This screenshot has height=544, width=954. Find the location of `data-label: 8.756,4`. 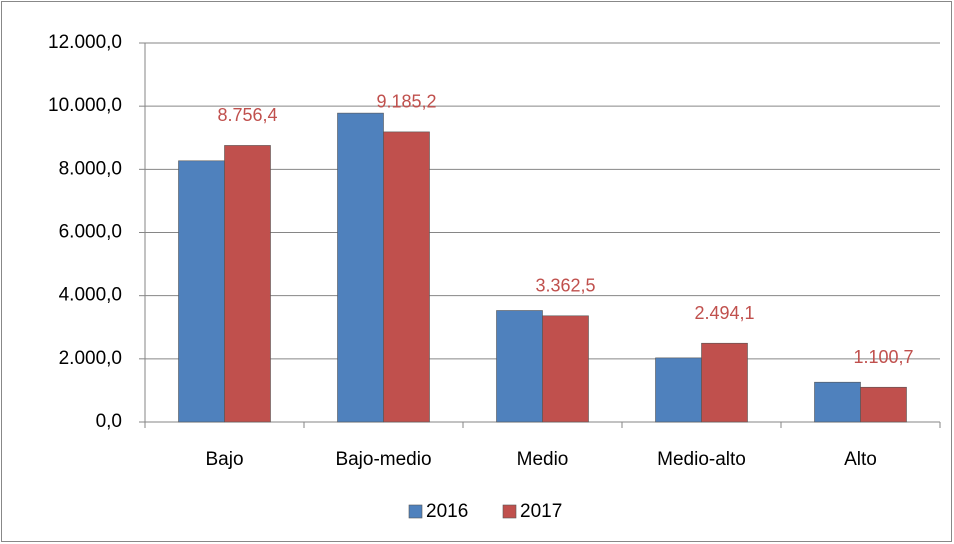

data-label: 8.756,4 is located at coordinates (247, 115).